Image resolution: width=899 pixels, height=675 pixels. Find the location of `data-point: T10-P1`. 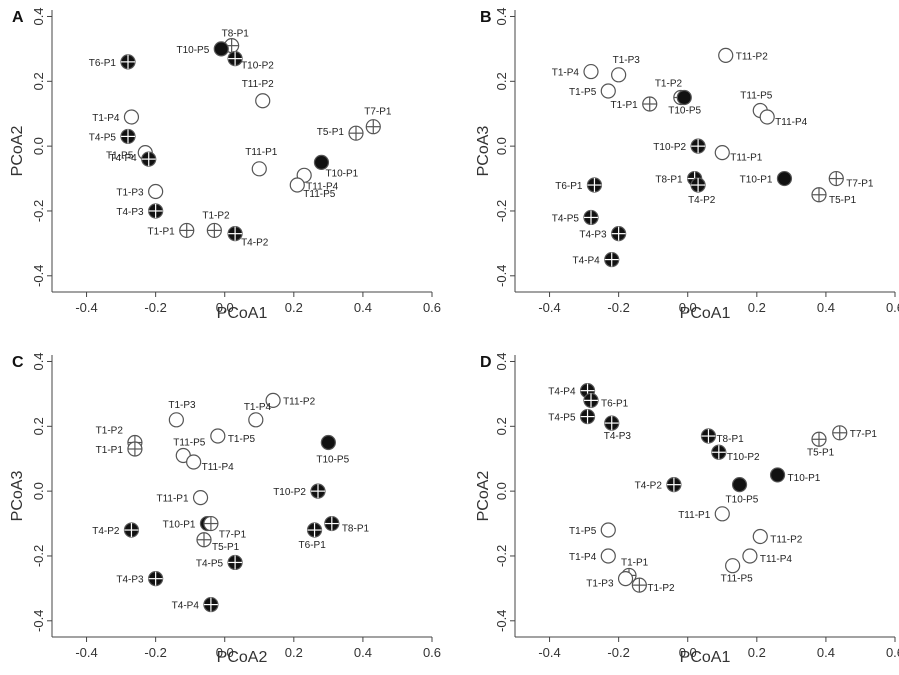

data-point: T10-P1 is located at coordinates (766, 178).